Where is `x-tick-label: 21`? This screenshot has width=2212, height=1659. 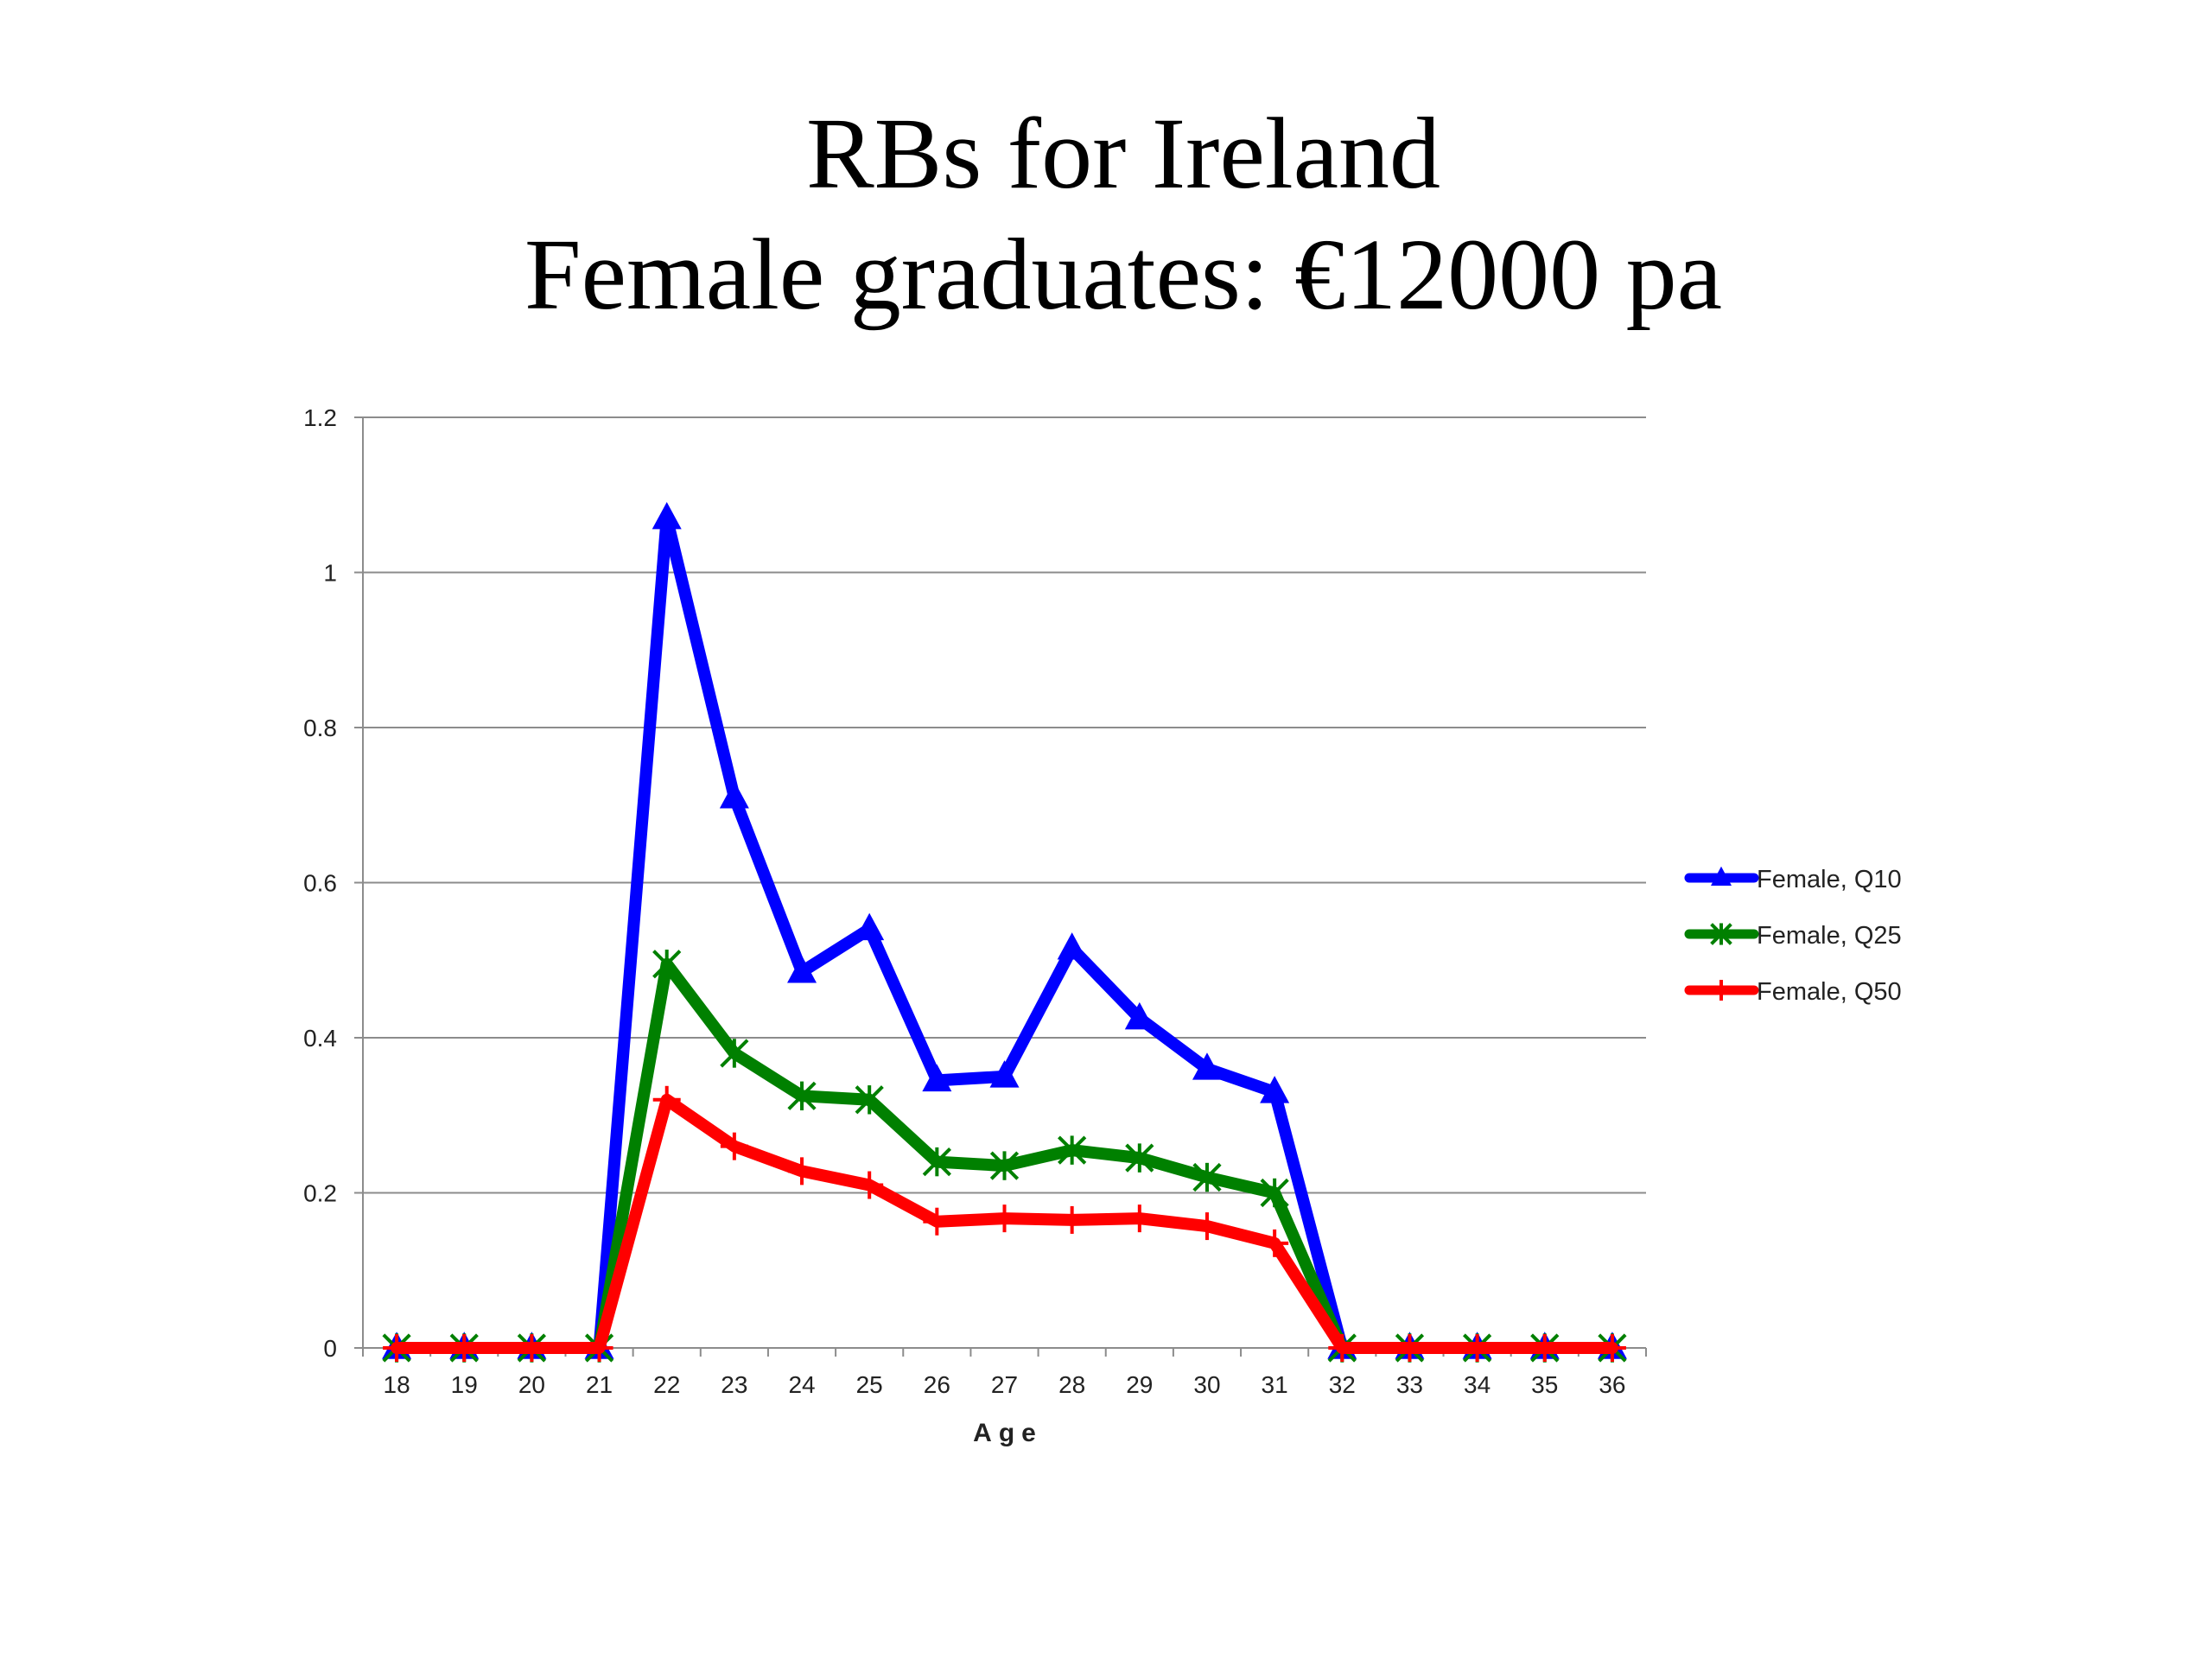
x-tick-label: 21 is located at coordinates (599, 1384).